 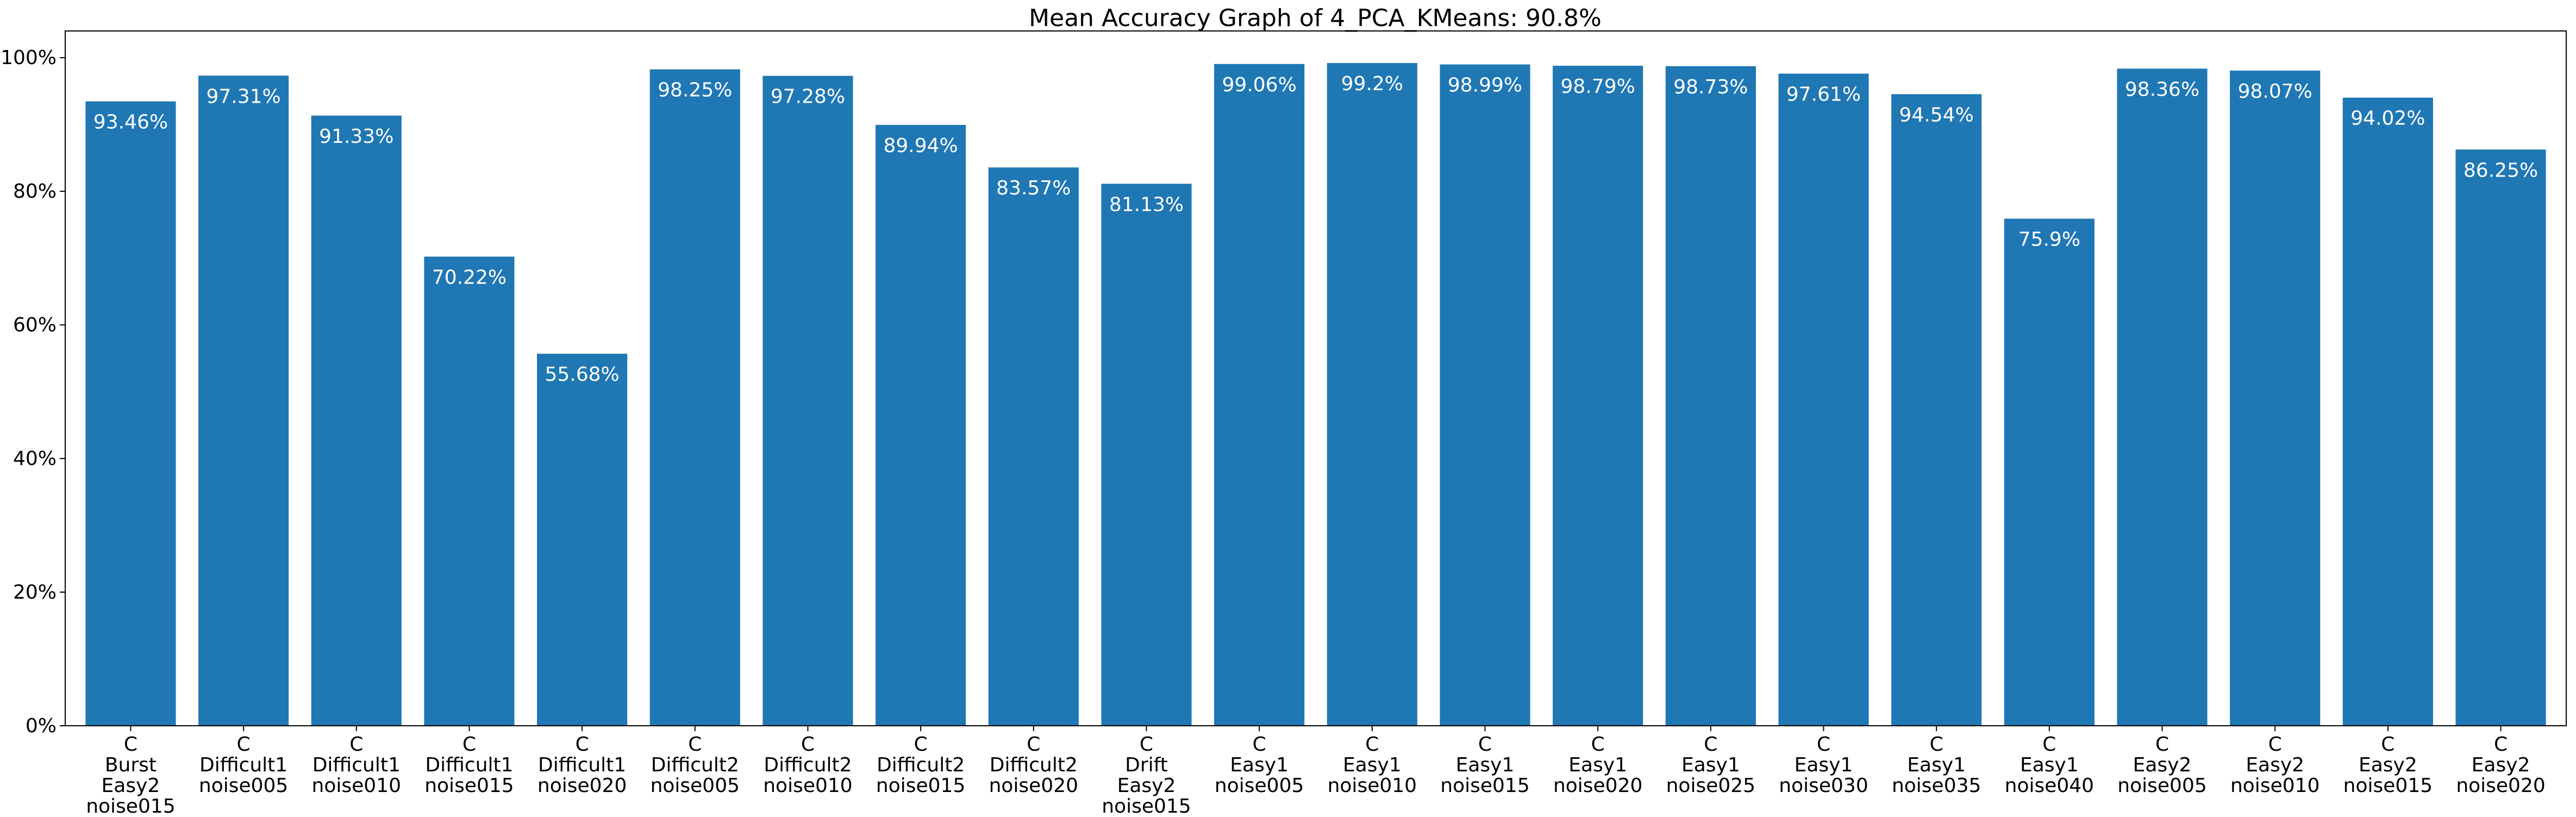 I want to click on x-tick-label: C Easy2 noise015, so click(x=2388, y=765).